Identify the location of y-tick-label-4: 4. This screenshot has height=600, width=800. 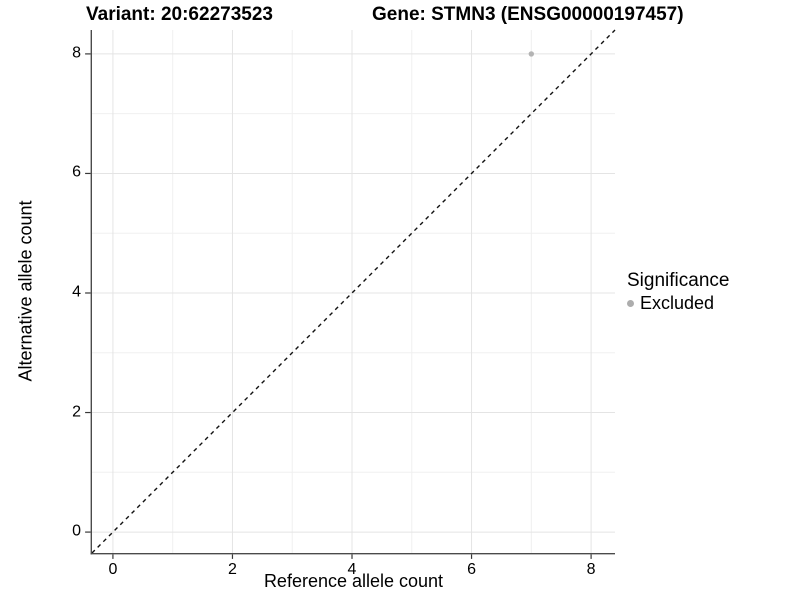
(76, 292).